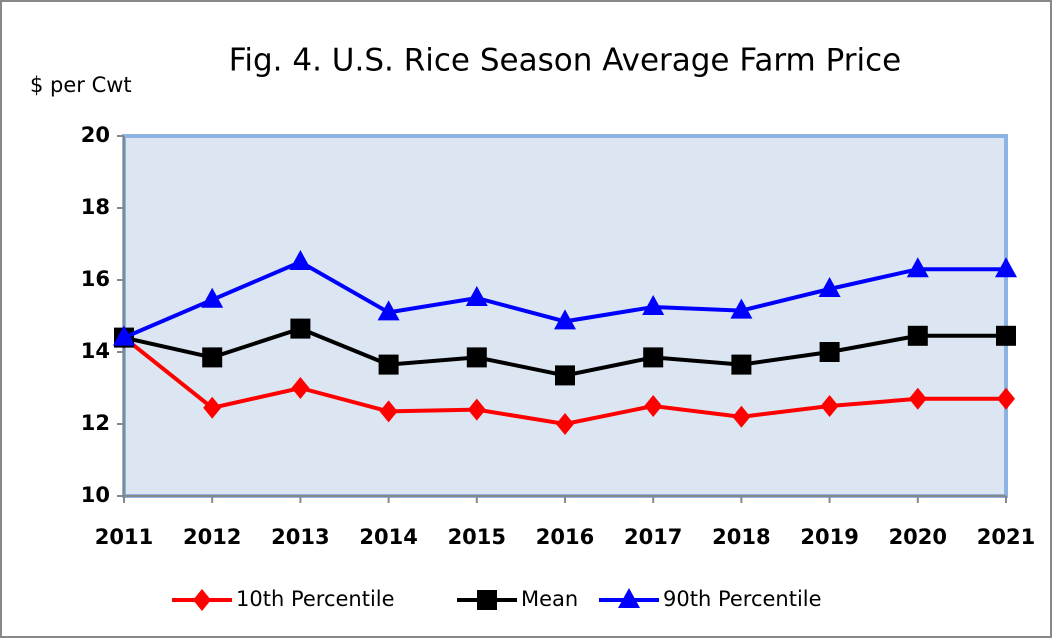 The image size is (1056, 641). What do you see at coordinates (95, 207) in the screenshot?
I see `y-tick-label: 18` at bounding box center [95, 207].